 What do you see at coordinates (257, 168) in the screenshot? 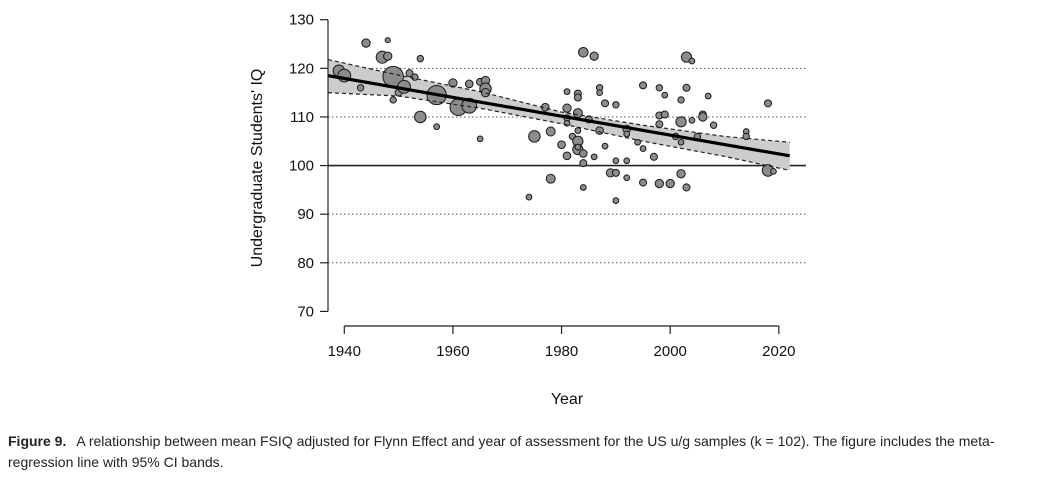
I see `y-axis-title: Undergraduate Students' IQ` at bounding box center [257, 168].